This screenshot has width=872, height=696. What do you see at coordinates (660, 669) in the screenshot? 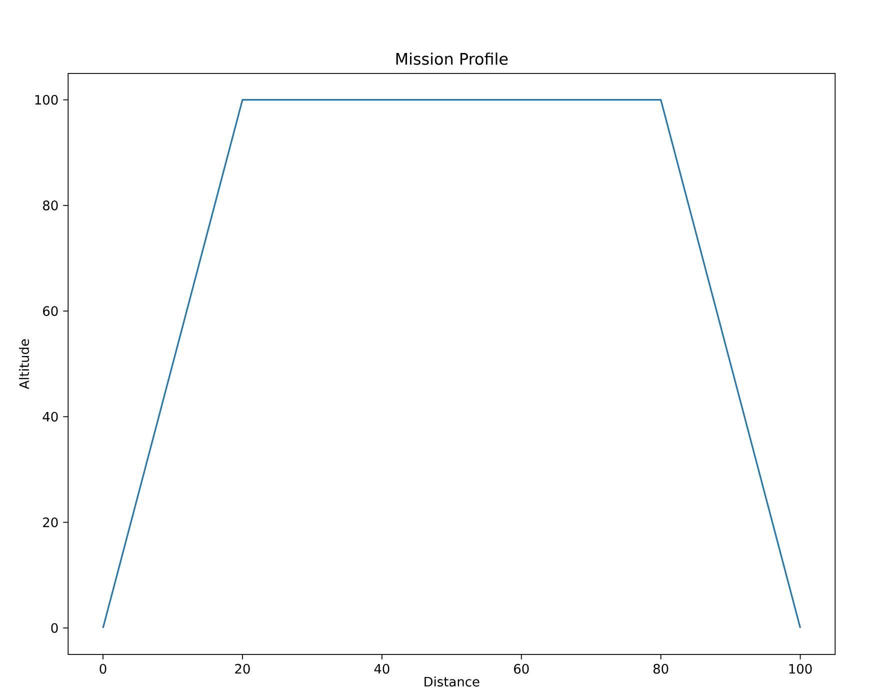
I see `x-tick-label: 80` at bounding box center [660, 669].